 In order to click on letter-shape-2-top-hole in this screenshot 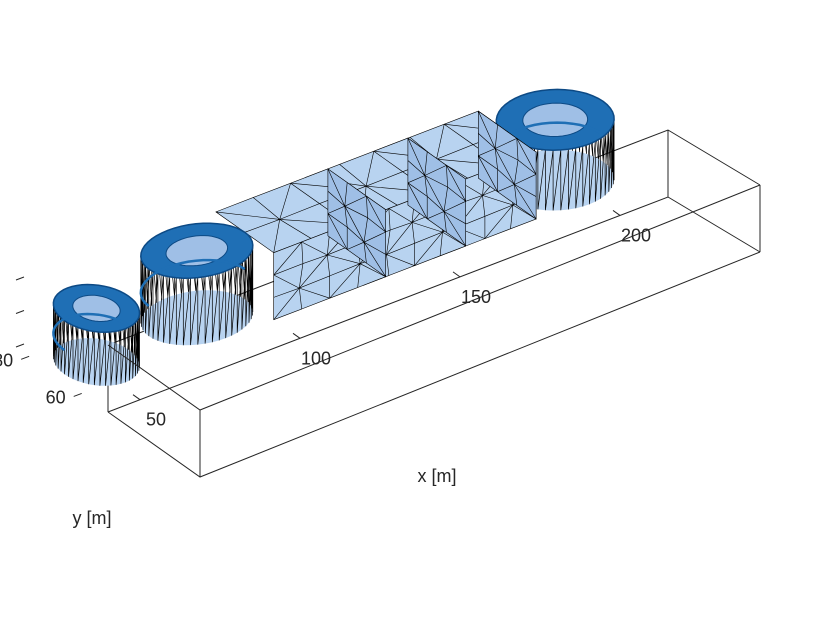, I will do `click(197, 251)`.